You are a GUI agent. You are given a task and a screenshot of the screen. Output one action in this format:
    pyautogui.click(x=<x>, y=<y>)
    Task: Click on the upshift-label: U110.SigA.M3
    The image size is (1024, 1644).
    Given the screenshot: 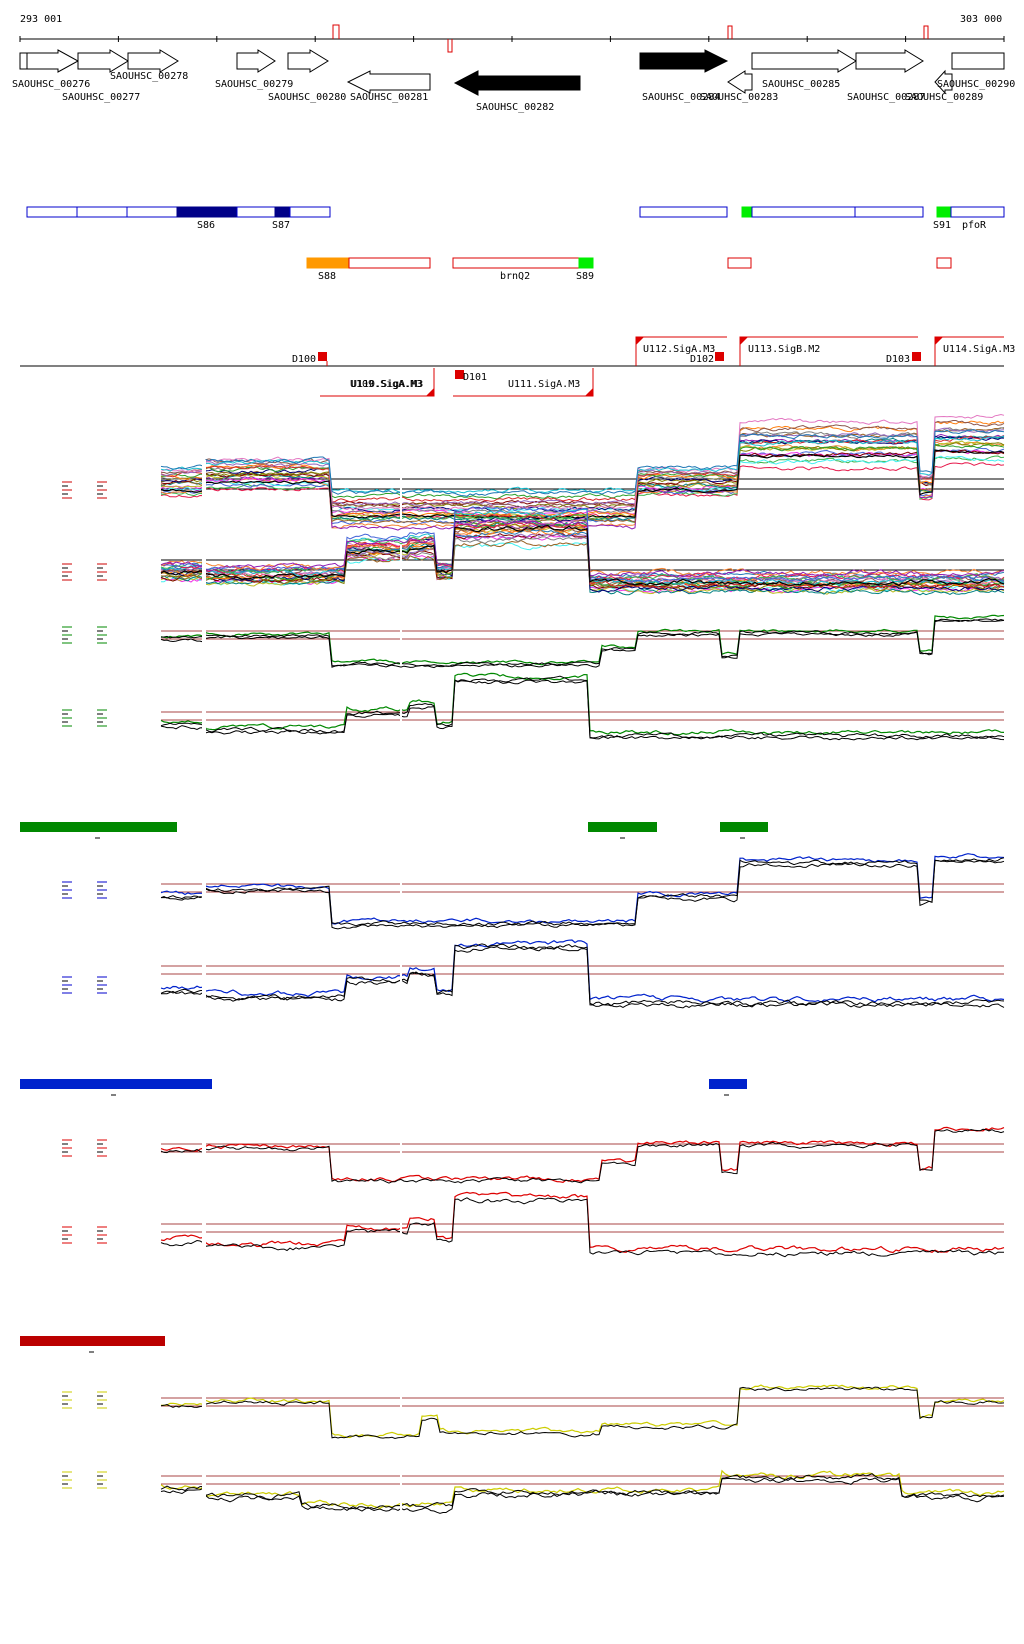 What is the action you would take?
    pyautogui.click(x=387, y=384)
    